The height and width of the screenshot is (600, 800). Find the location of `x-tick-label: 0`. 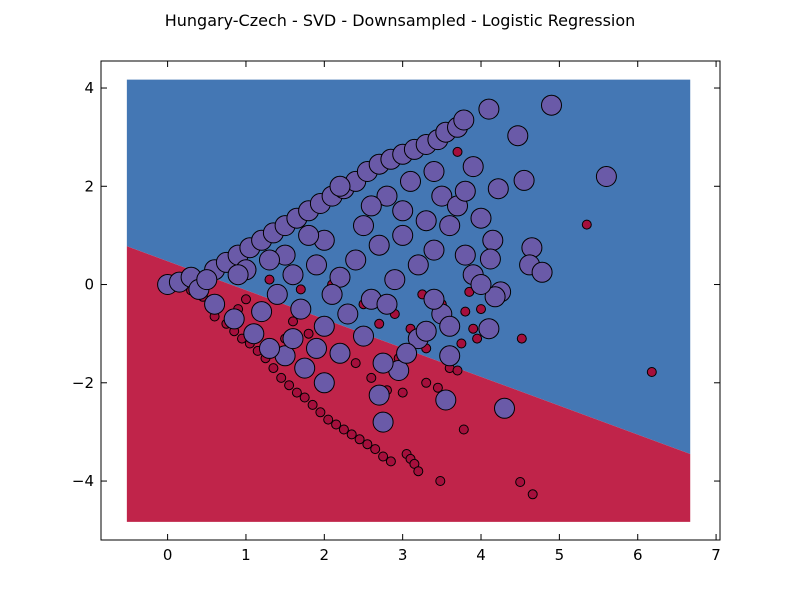

x-tick-label: 0 is located at coordinates (168, 555).